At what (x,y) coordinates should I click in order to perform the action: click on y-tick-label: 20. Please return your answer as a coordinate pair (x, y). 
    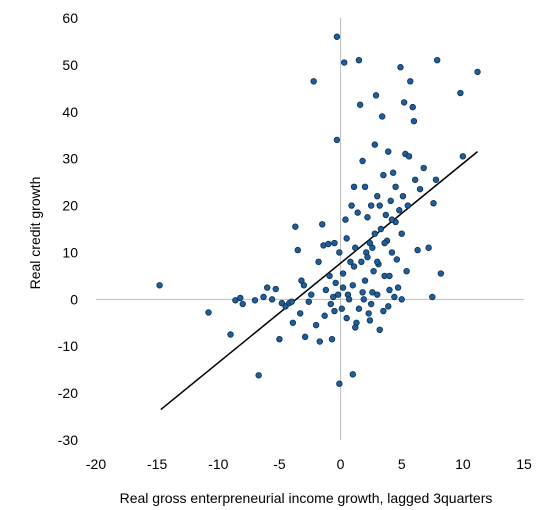
    Looking at the image, I should click on (70, 206).